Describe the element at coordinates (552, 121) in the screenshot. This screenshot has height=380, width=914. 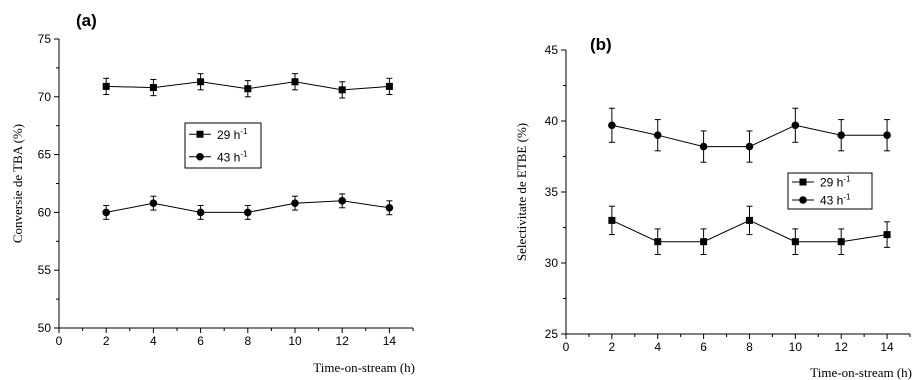
I see `y-tick-label: 40` at that location.